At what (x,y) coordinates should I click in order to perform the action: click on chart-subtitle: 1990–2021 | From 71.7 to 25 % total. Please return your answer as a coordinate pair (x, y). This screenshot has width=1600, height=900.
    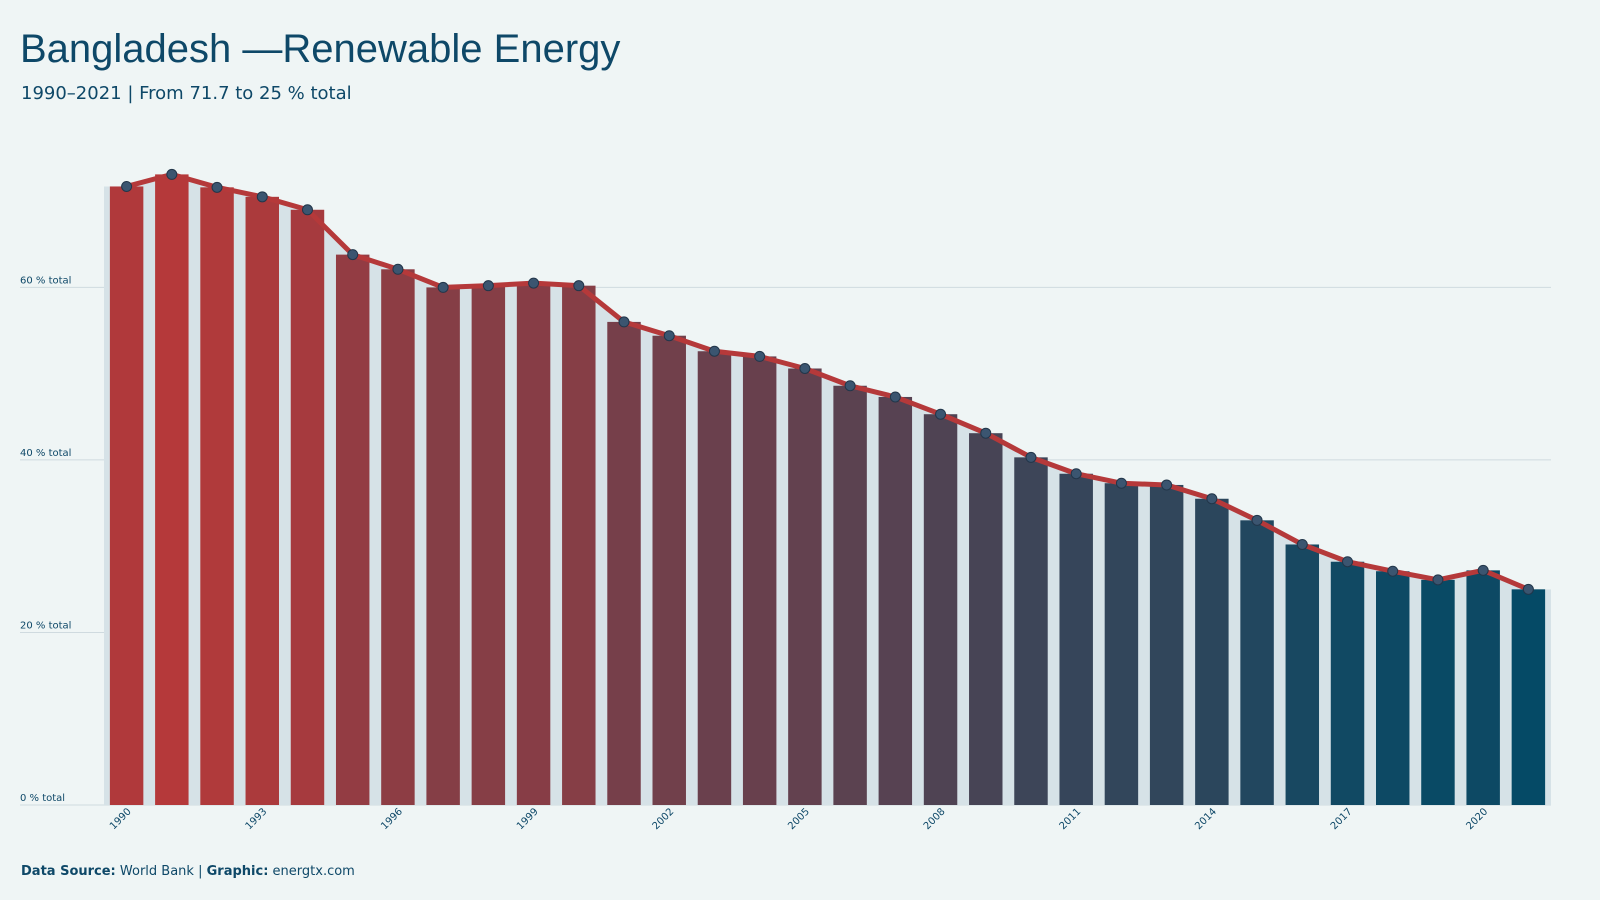
    Looking at the image, I should click on (186, 93).